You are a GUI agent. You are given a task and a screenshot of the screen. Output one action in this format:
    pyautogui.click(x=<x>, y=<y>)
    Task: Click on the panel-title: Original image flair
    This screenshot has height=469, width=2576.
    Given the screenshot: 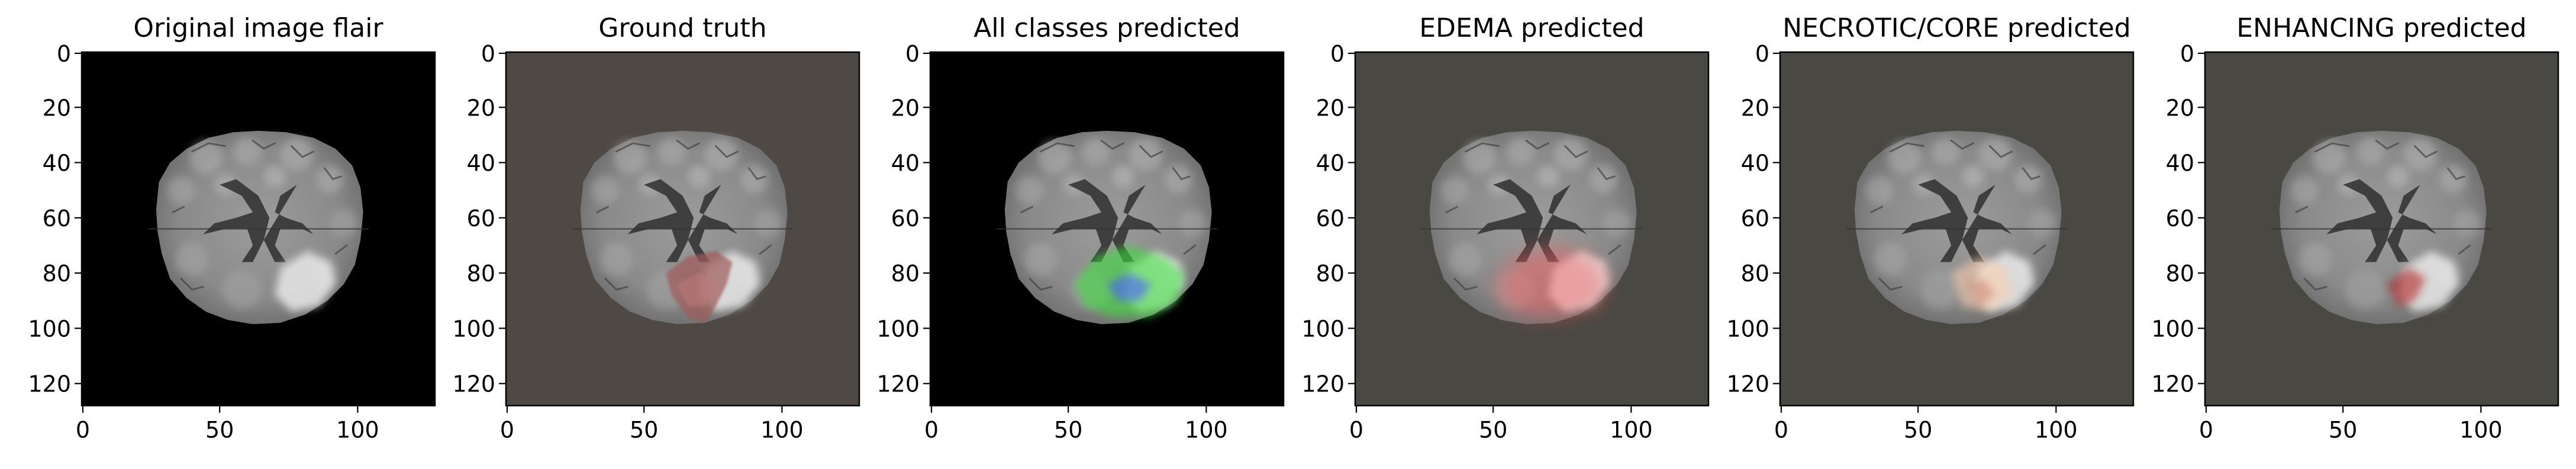 What is the action you would take?
    pyautogui.click(x=258, y=28)
    